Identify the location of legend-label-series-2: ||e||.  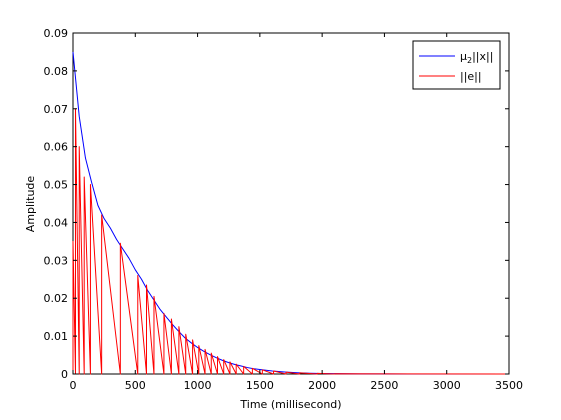
(471, 76).